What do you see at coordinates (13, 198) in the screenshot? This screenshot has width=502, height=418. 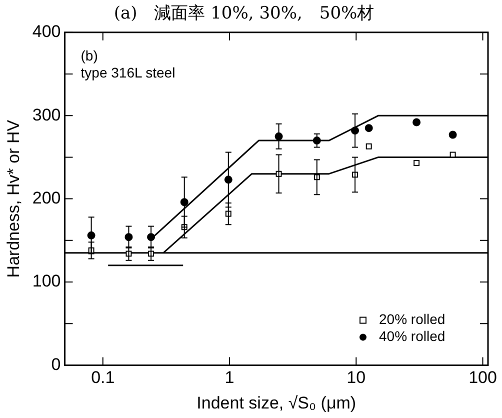 I see `y-axis-title: Hardness, Hv* or HV` at bounding box center [13, 198].